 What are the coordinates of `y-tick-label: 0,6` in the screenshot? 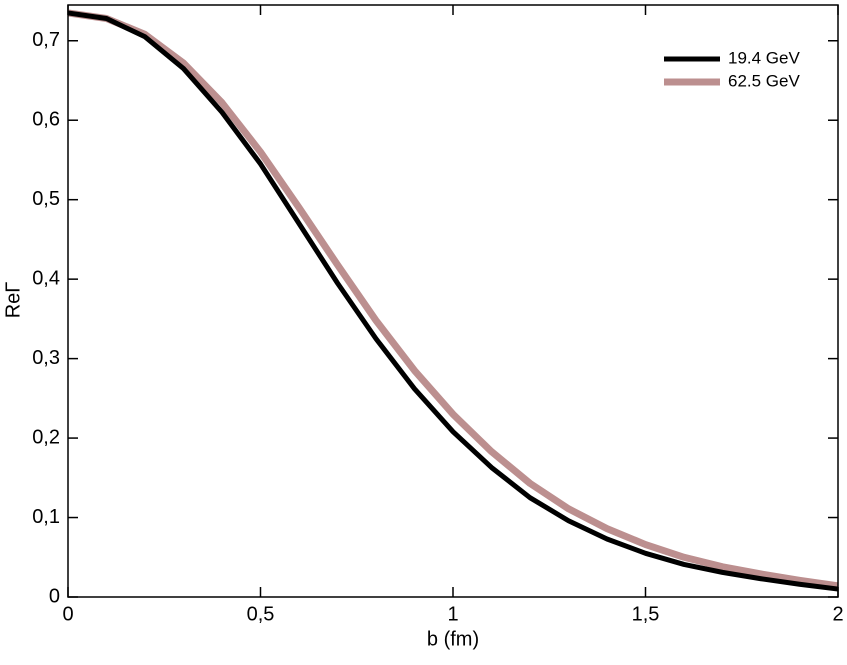 It's located at (46, 120).